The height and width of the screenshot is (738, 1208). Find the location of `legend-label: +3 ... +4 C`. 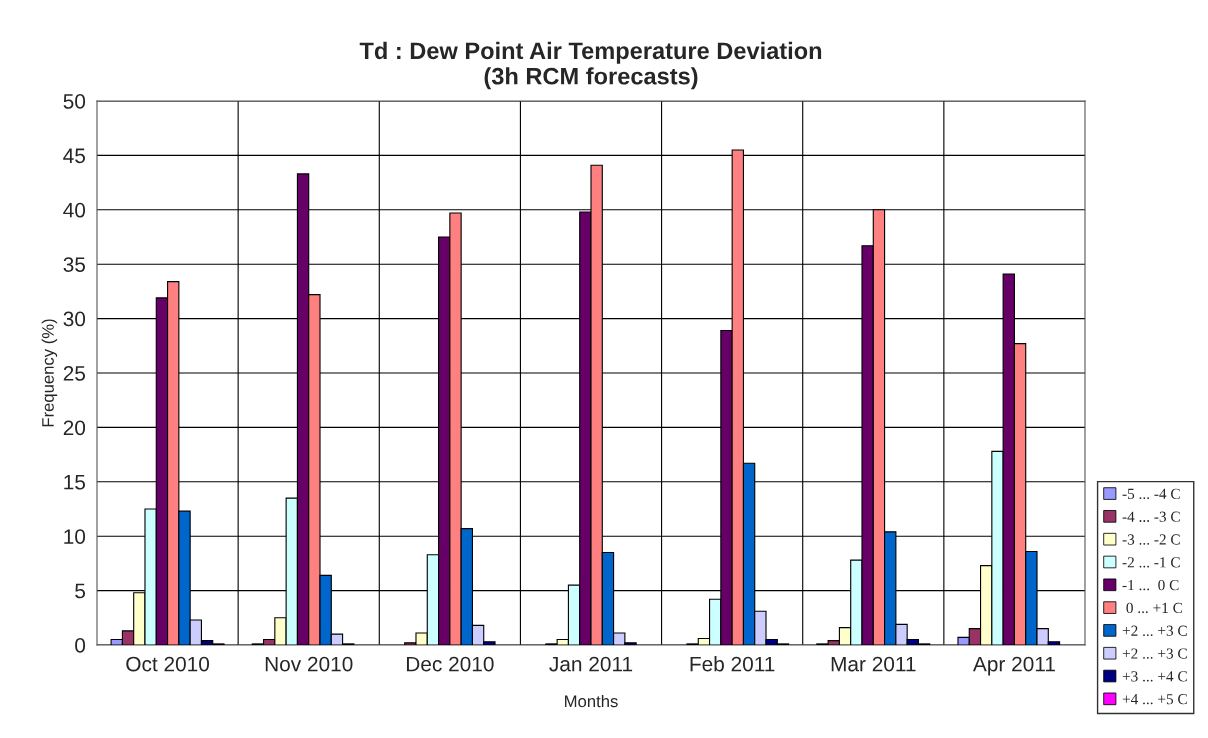

legend-label: +3 ... +4 C is located at coordinates (1154, 676).